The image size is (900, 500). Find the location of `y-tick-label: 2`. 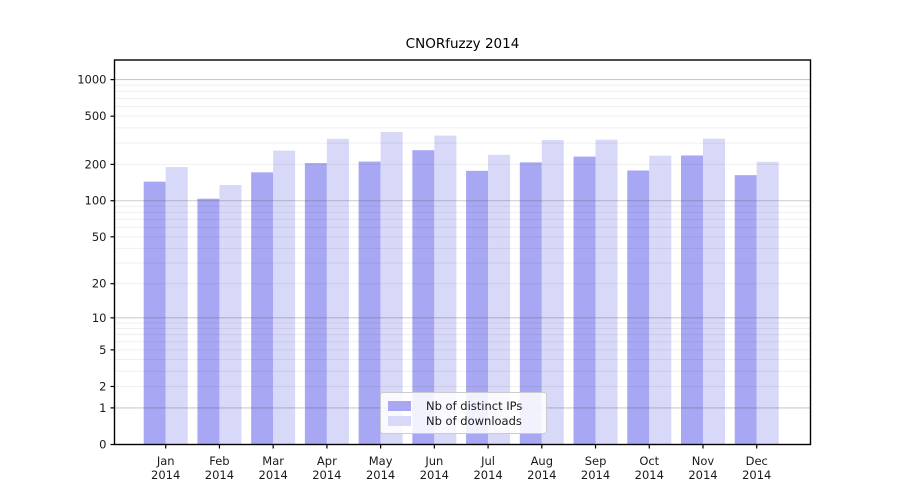

y-tick-label: 2 is located at coordinates (102, 386).